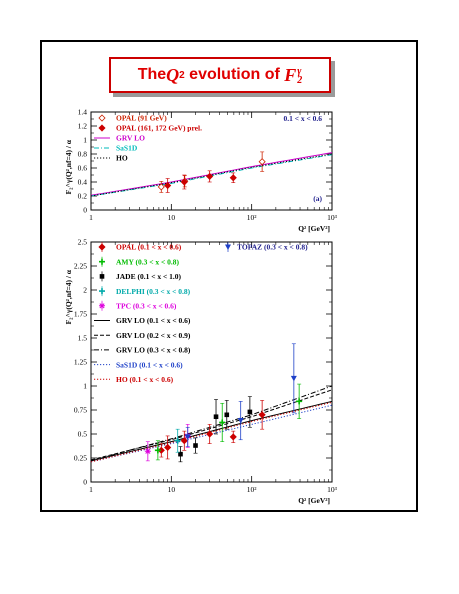  I want to click on panel-1-ytick-label: 2, so click(85, 290).